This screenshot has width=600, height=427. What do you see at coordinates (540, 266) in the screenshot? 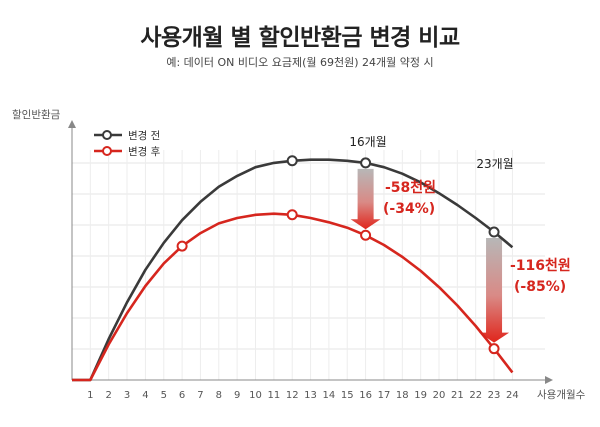
I see `annotation-23-diff-amount: -116천원` at bounding box center [540, 266].